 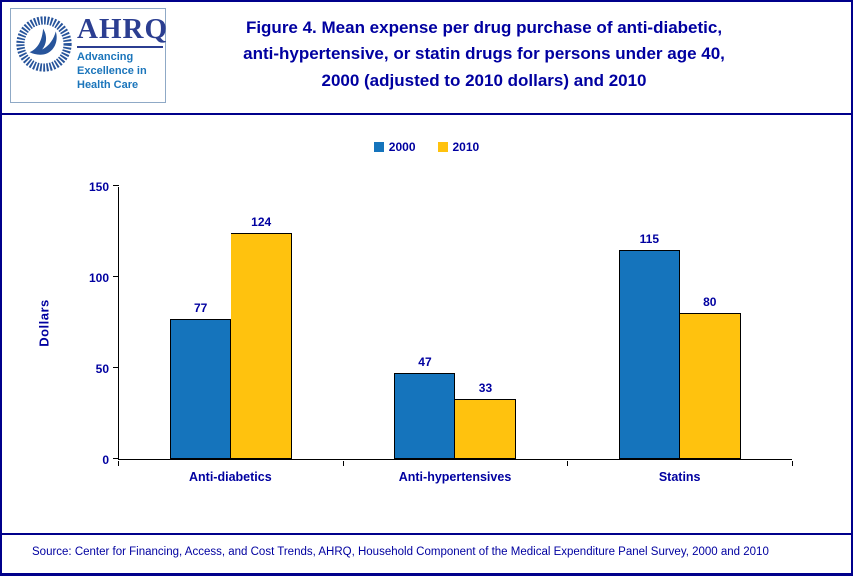 I want to click on y-tick-label: 0, so click(x=105, y=460).